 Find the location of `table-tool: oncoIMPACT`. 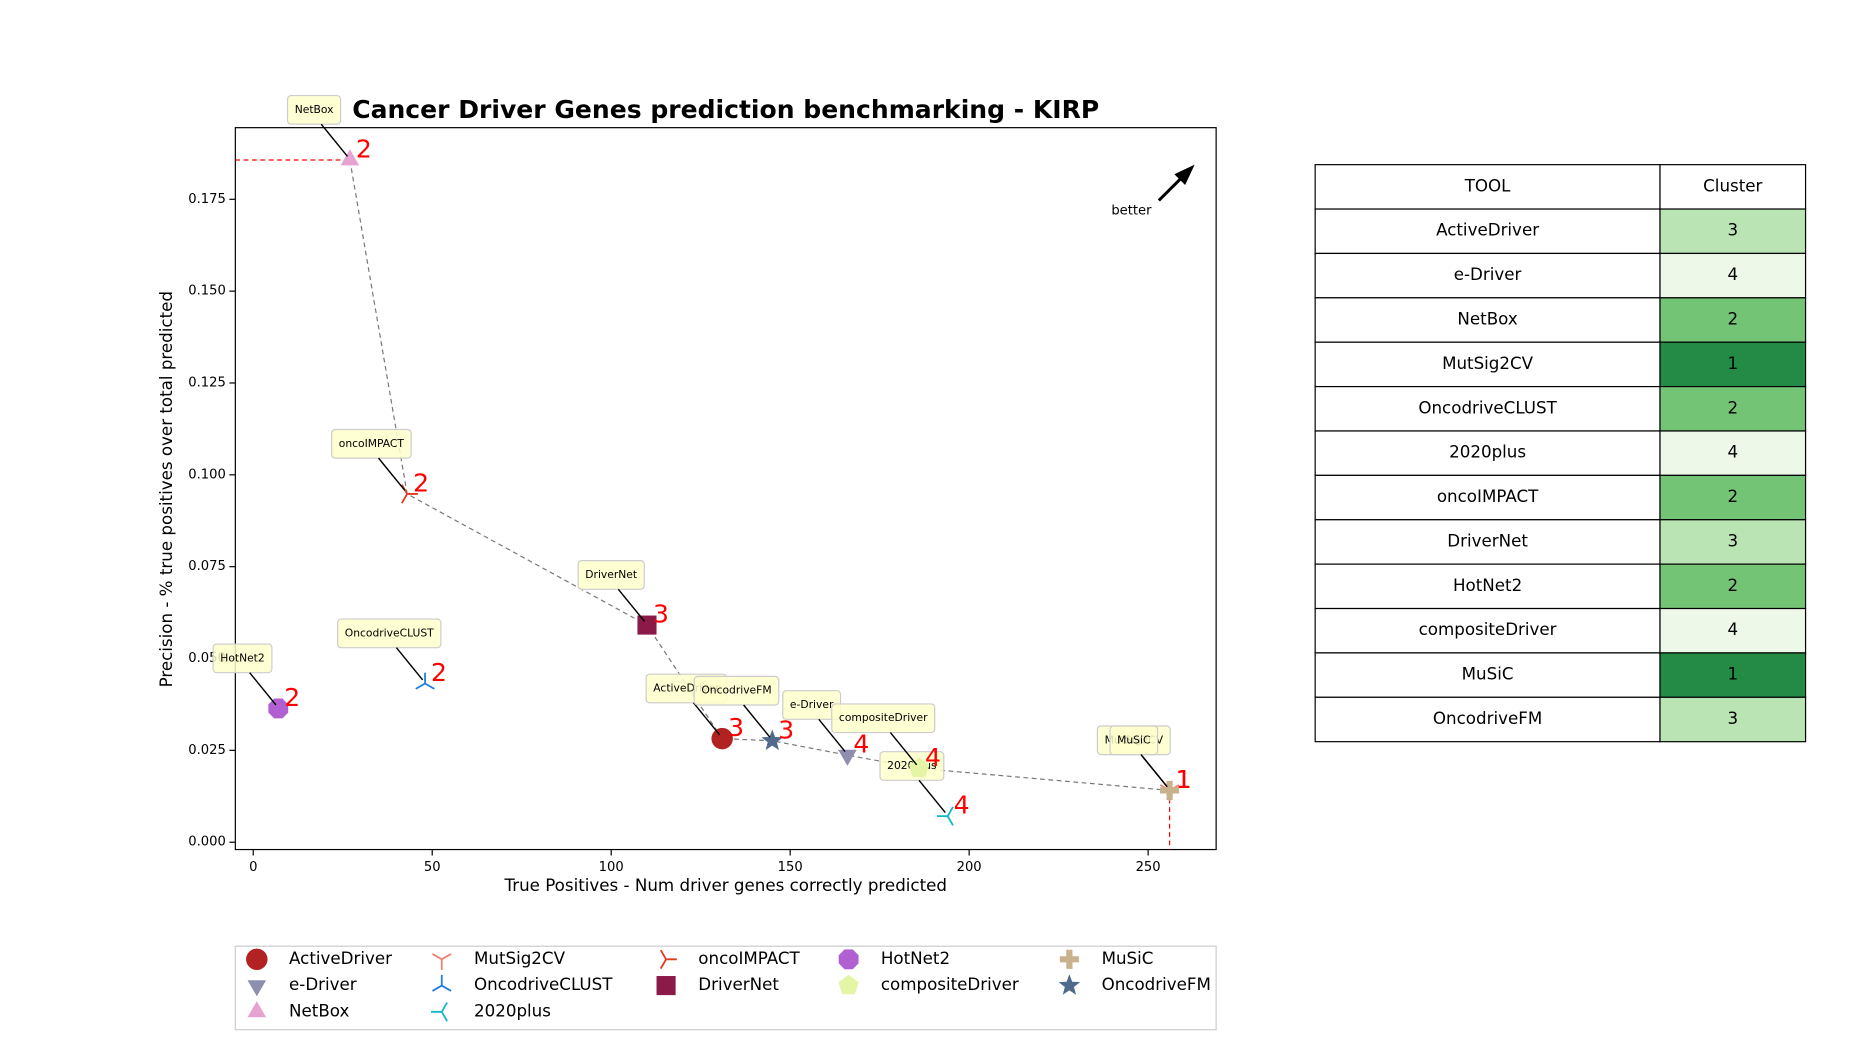

table-tool: oncoIMPACT is located at coordinates (1488, 496).